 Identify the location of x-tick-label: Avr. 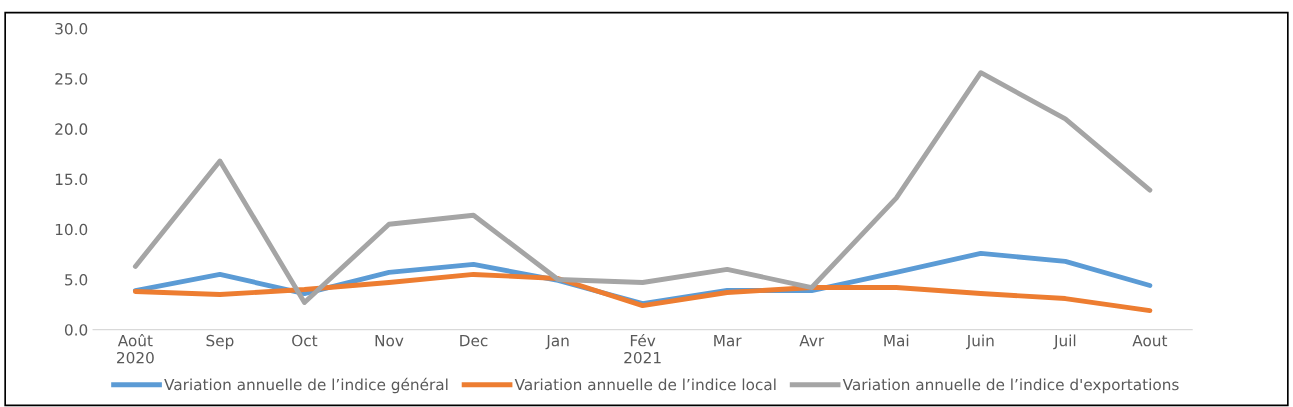
(812, 341).